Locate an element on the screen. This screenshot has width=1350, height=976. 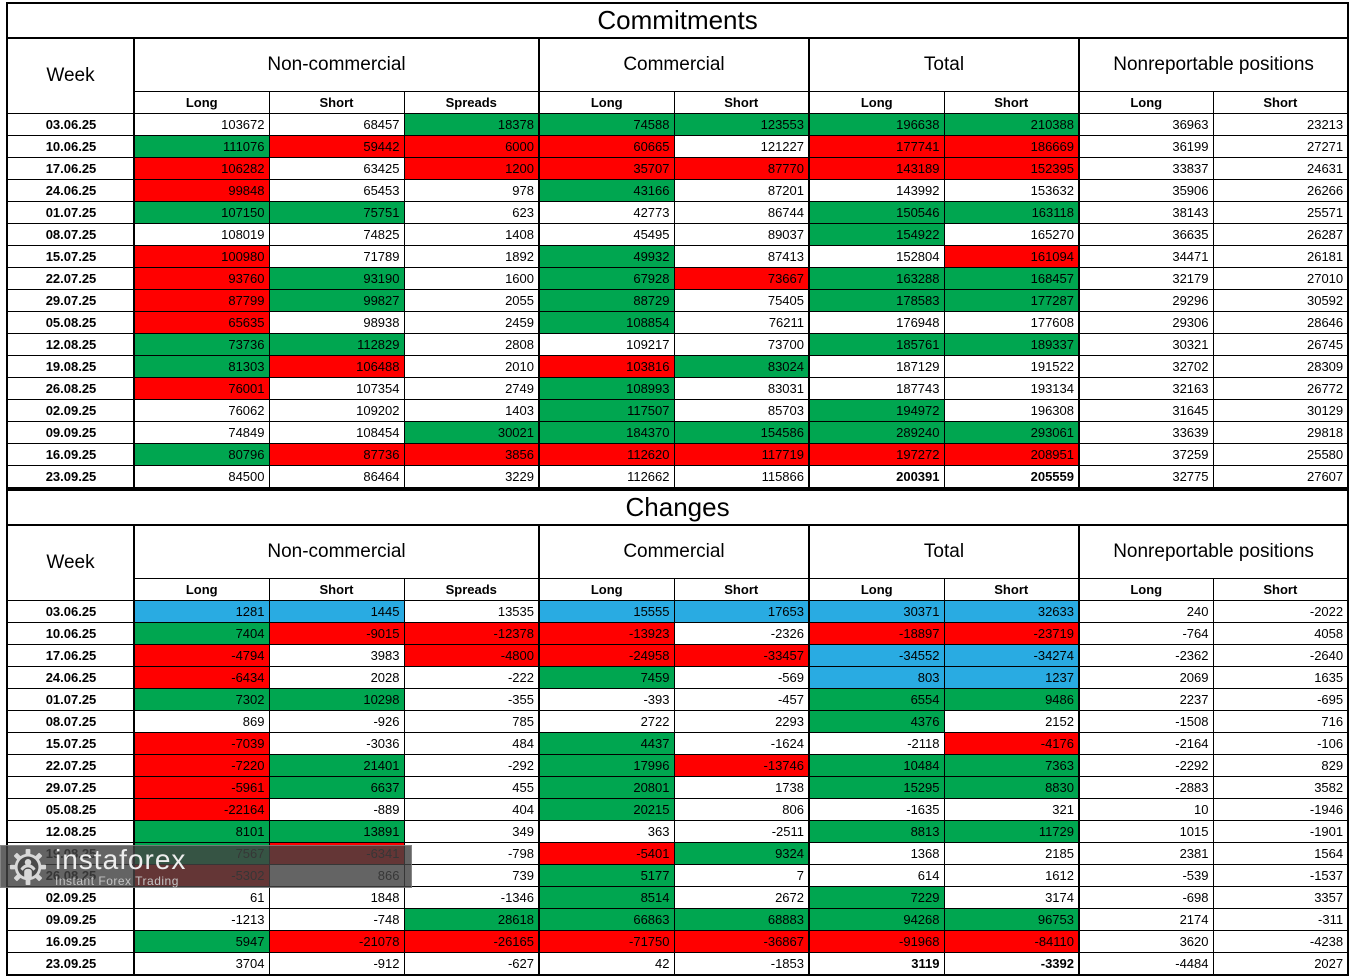
value-cell: 31645 is located at coordinates (1146, 410).